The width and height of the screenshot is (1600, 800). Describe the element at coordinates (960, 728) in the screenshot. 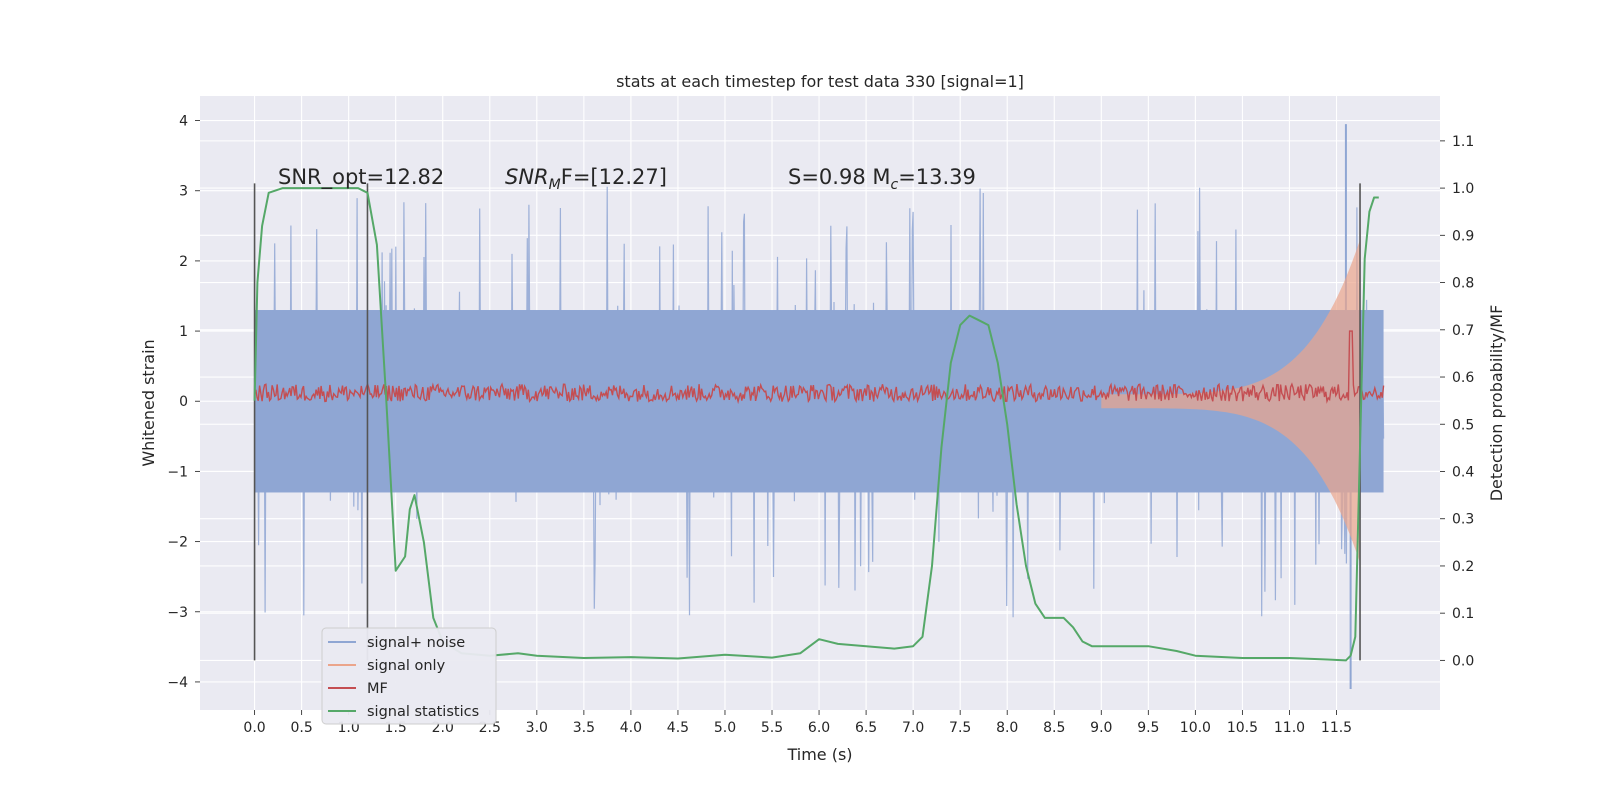

I see `x-tick-label: 7.5` at that location.